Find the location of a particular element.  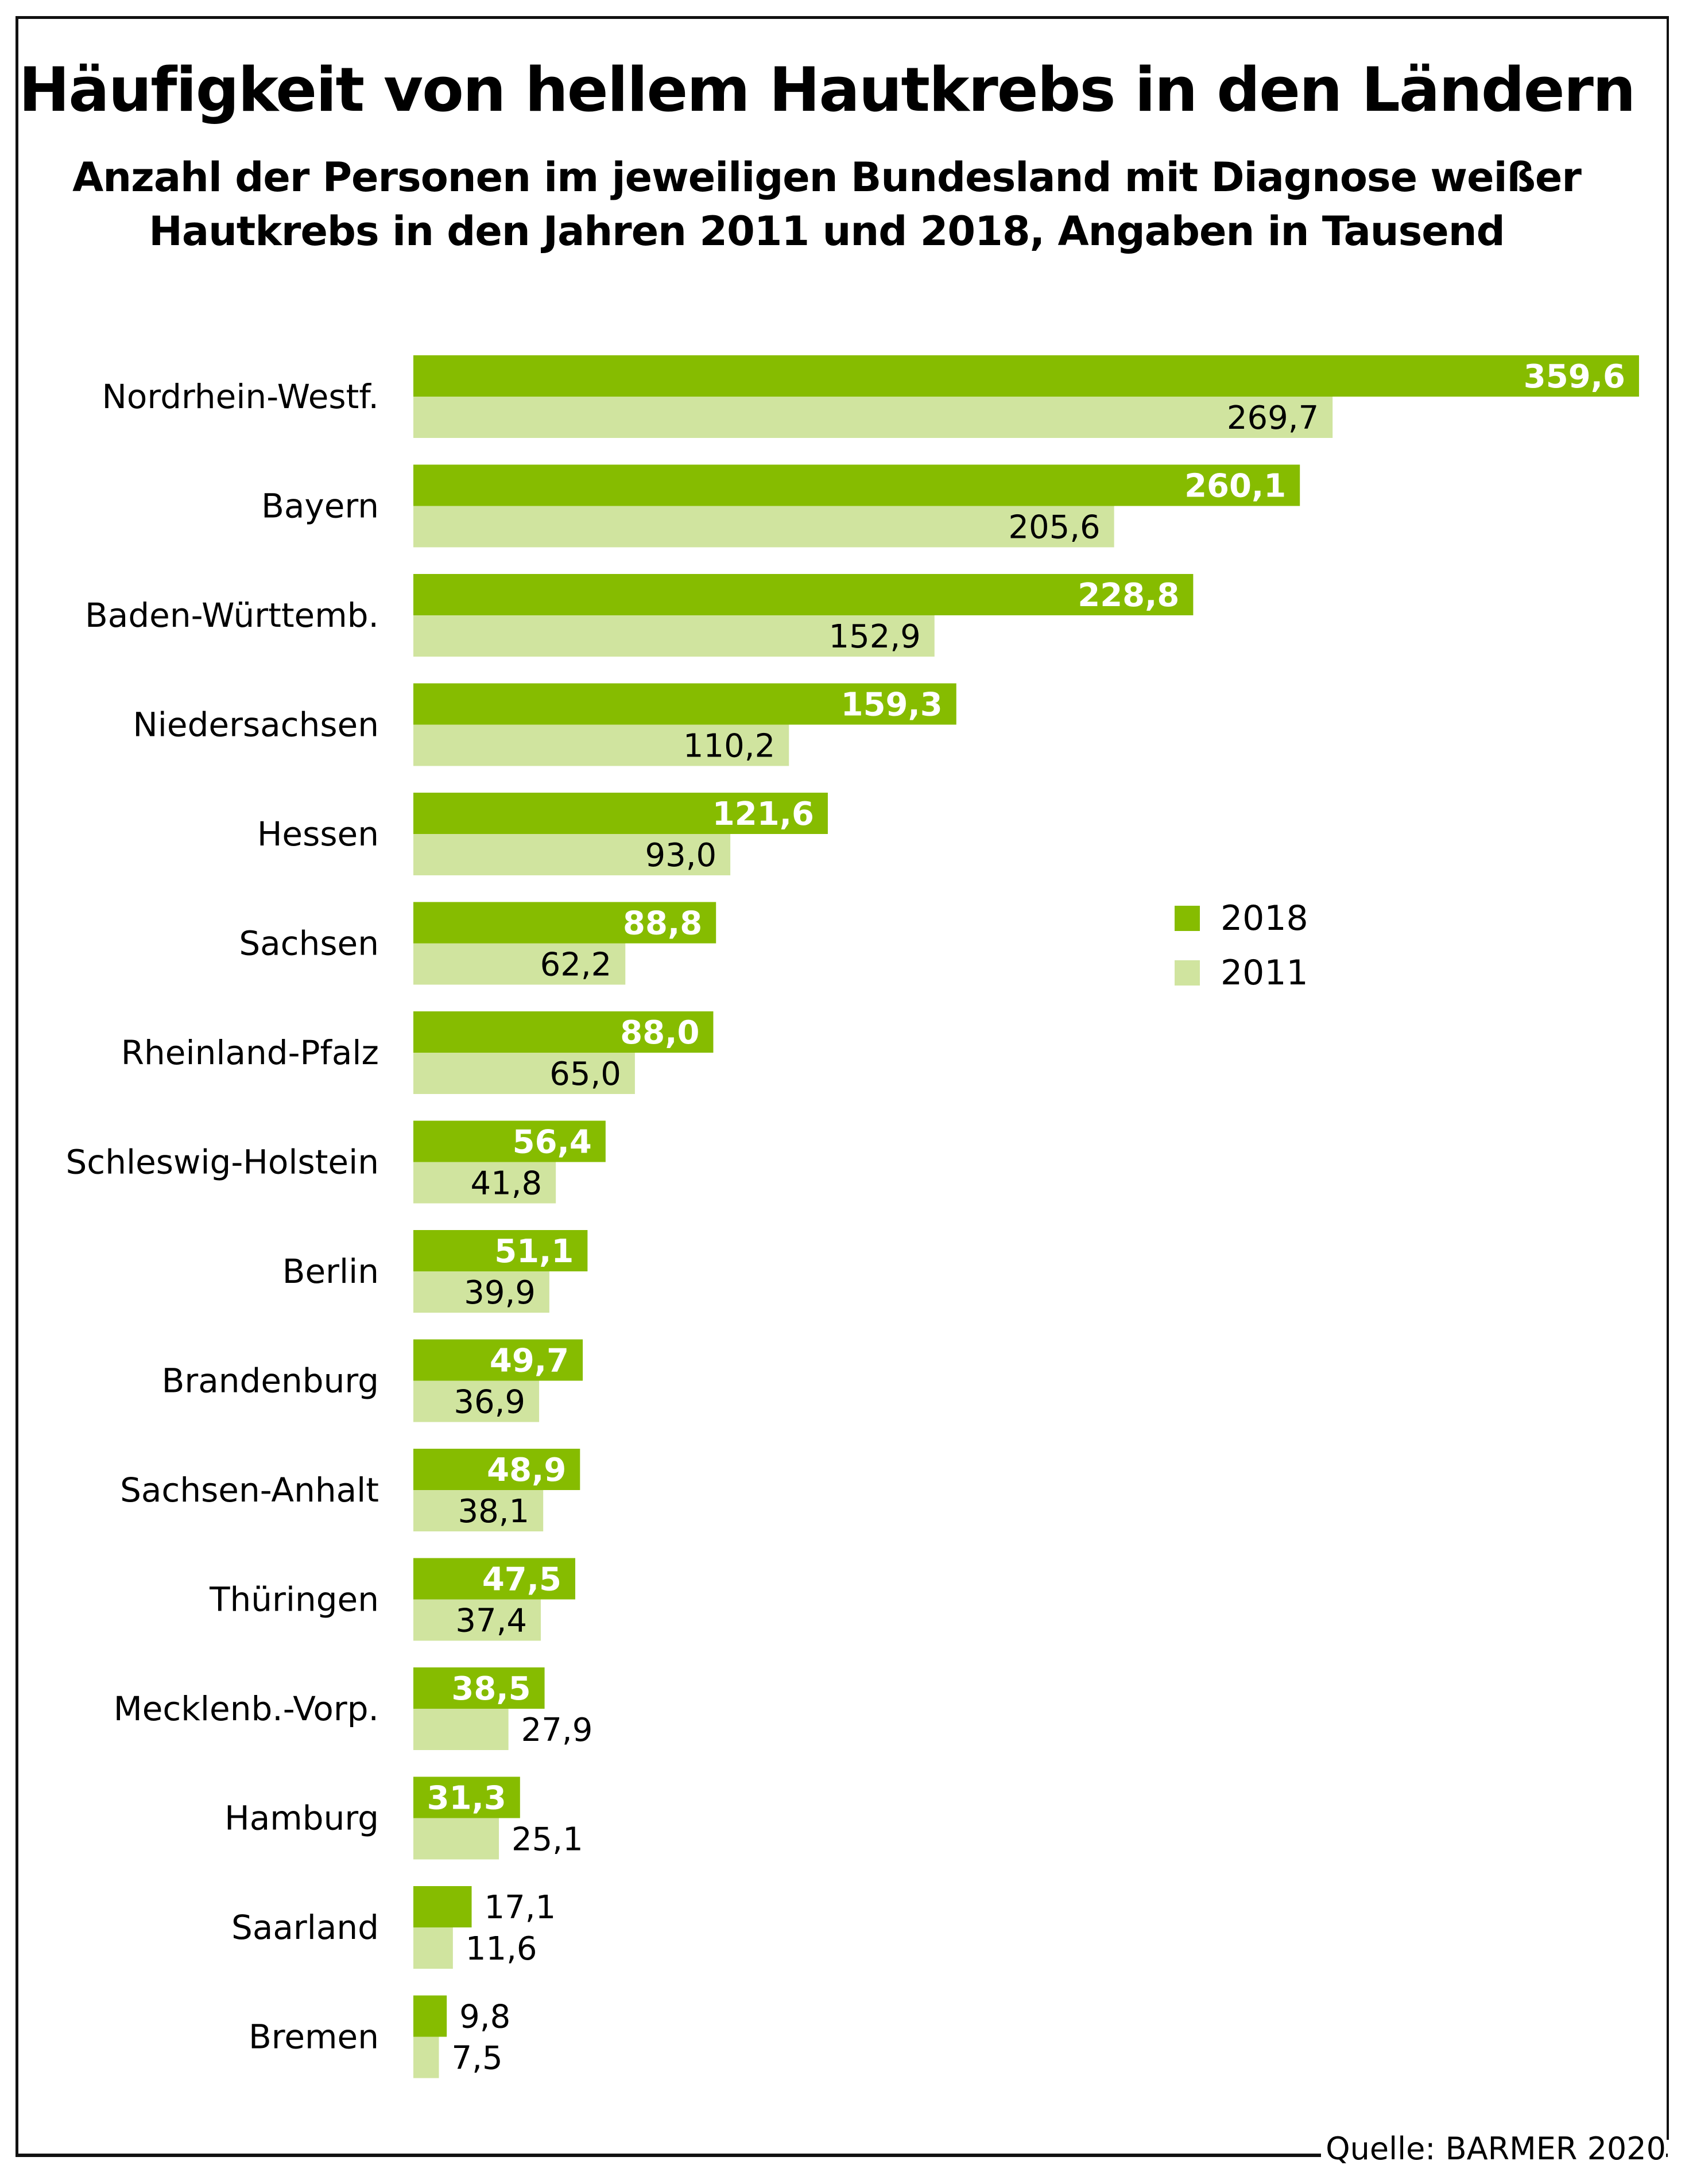

bar-group-thüringen: Thüringen 47,5 37,4 is located at coordinates (392, 1599).